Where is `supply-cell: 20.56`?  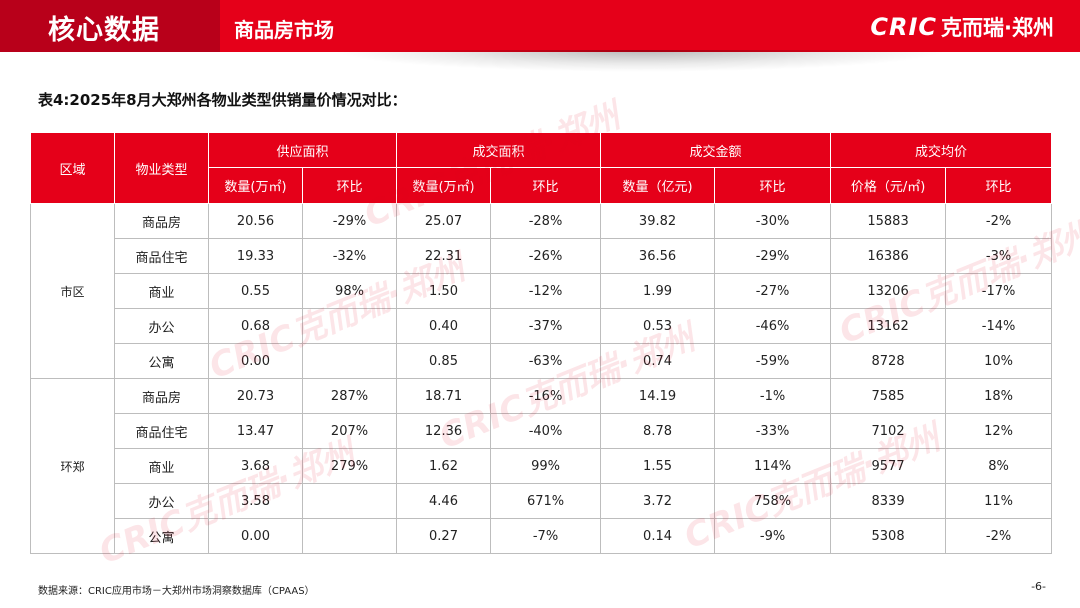
supply-cell: 20.56 is located at coordinates (255, 221).